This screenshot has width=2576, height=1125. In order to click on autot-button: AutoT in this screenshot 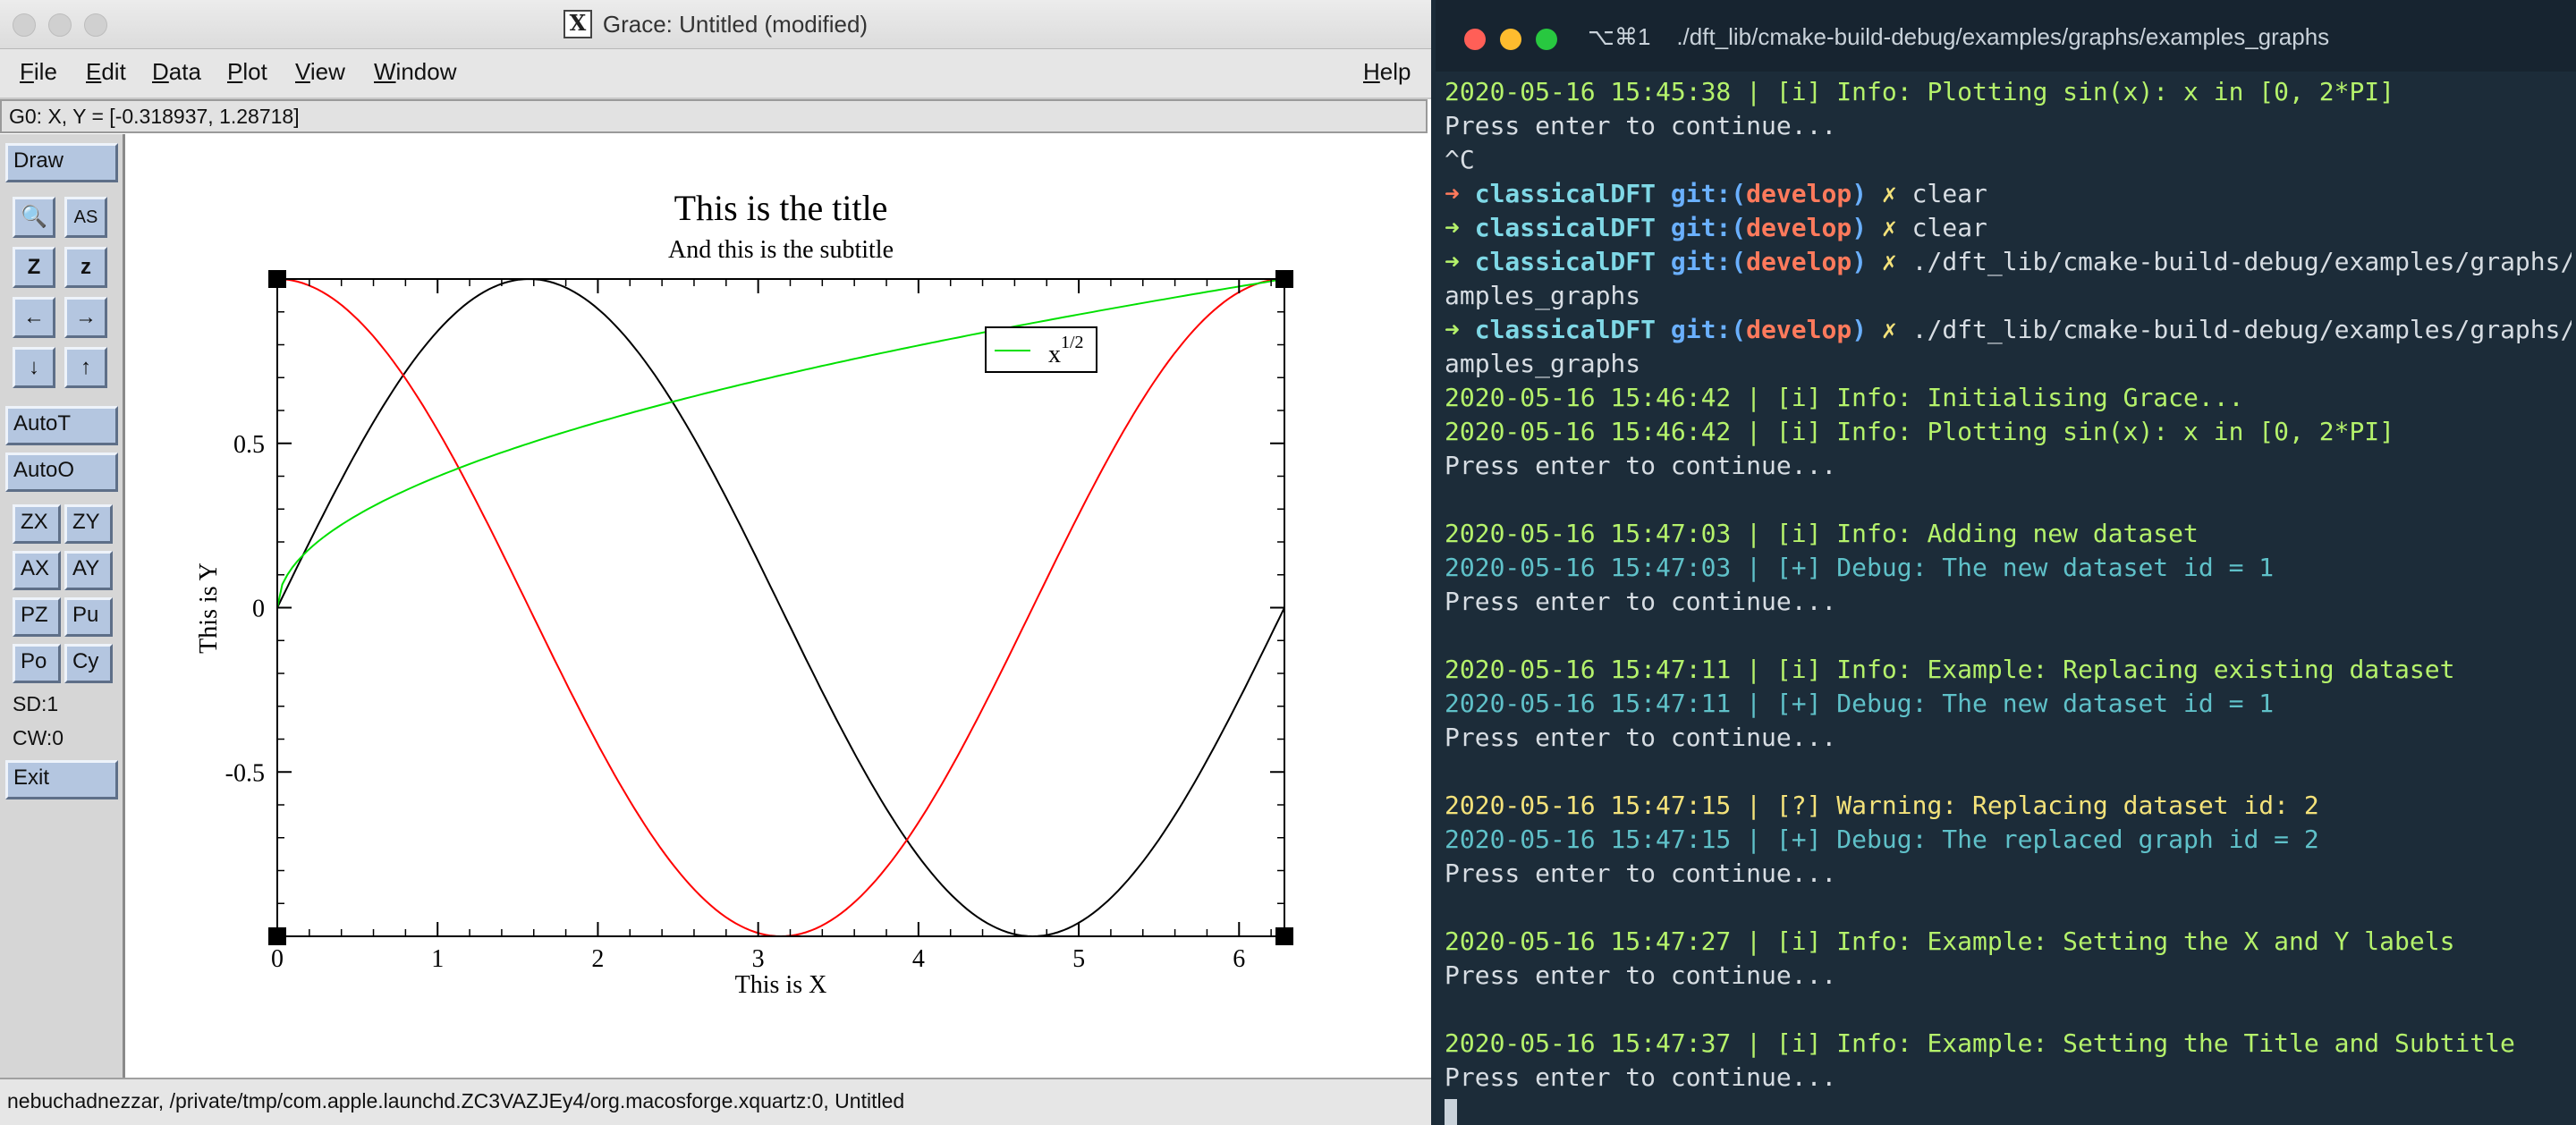, I will do `click(61, 425)`.